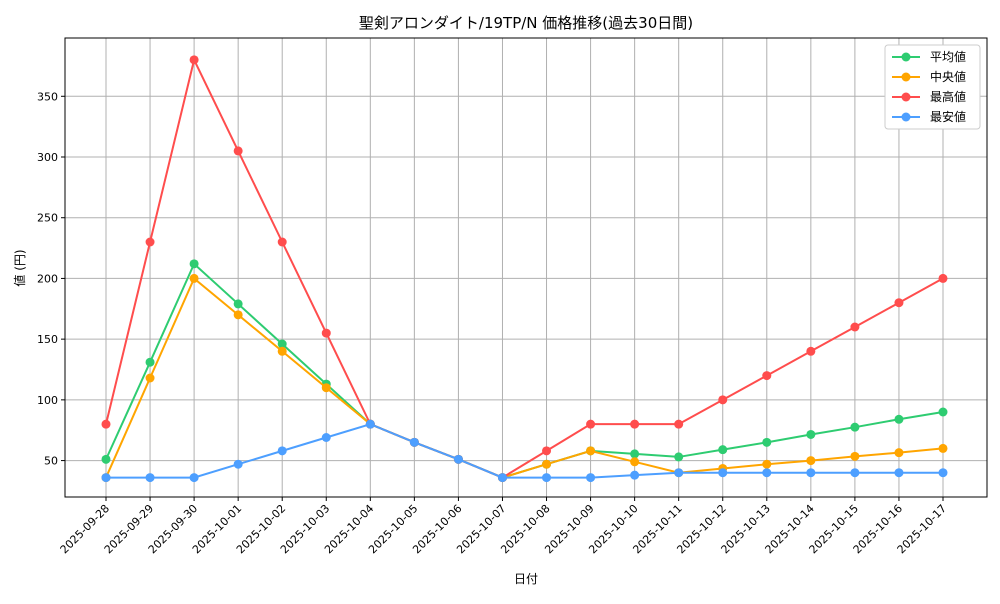 The width and height of the screenshot is (1000, 604). I want to click on y-tick-label: 100, so click(47, 400).